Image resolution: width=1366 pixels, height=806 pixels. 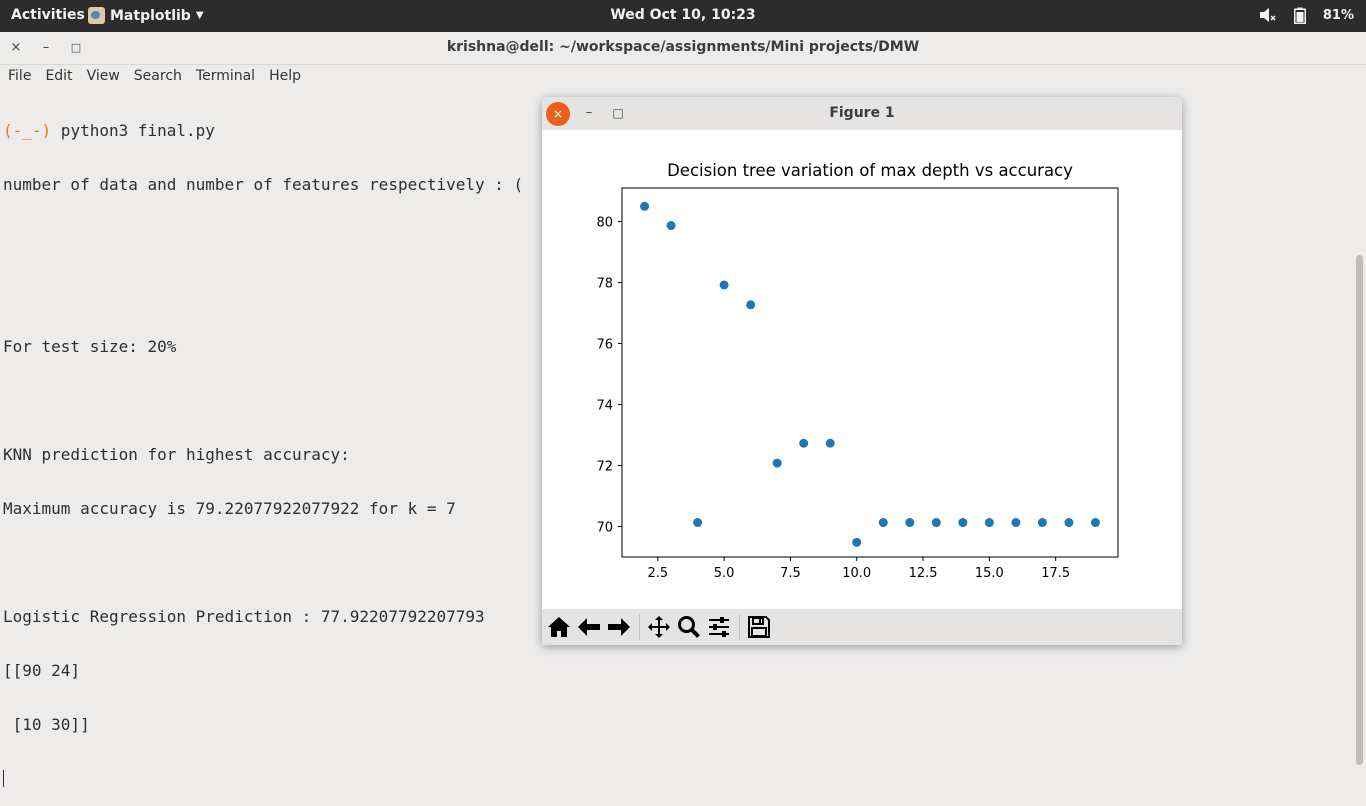 What do you see at coordinates (604, 467) in the screenshot?
I see `y-tick-label: 72` at bounding box center [604, 467].